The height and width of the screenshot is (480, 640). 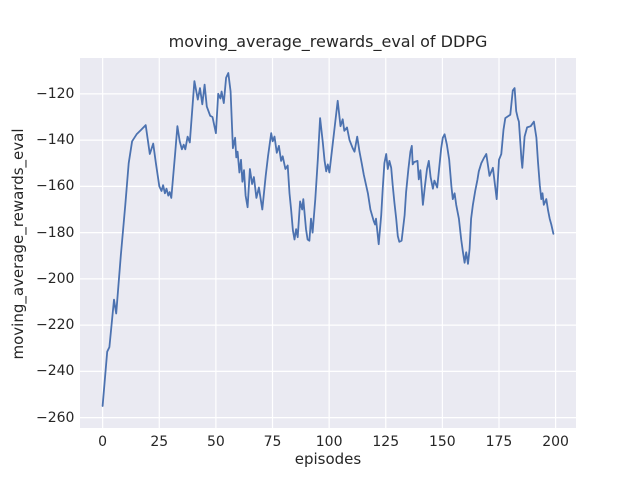 What do you see at coordinates (55, 186) in the screenshot?
I see `y-tick-label: −160` at bounding box center [55, 186].